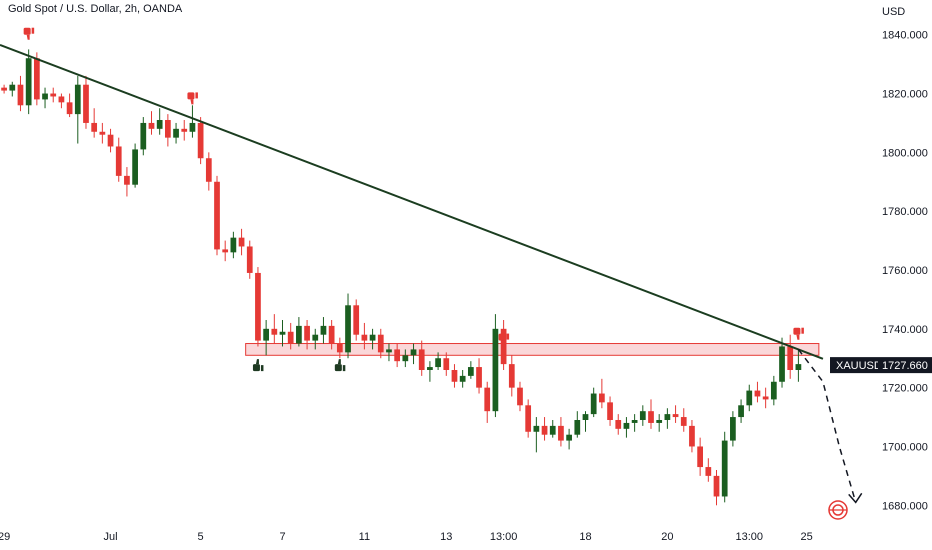 The image size is (932, 550). Describe the element at coordinates (532, 349) in the screenshot. I see `resistance-zone` at that location.